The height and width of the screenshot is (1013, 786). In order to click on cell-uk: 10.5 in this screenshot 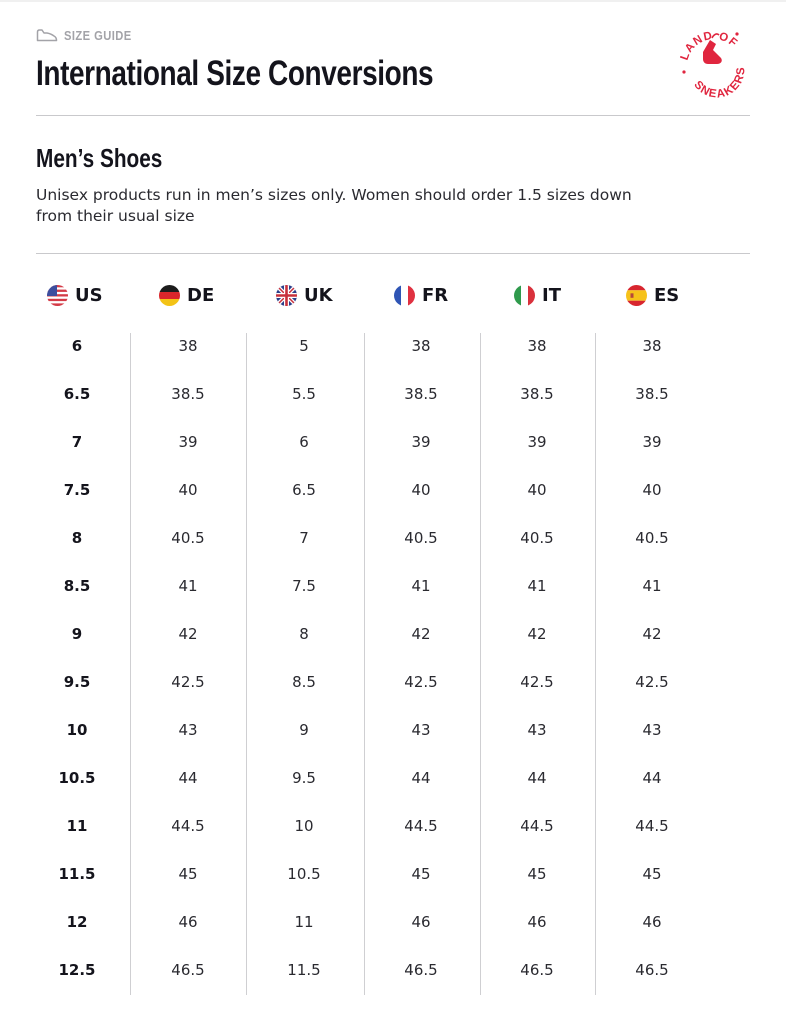, I will do `click(304, 874)`.